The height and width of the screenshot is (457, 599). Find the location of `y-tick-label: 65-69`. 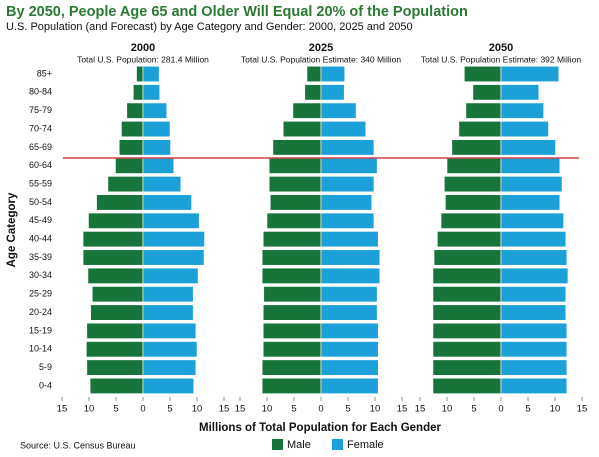

y-tick-label: 65-69 is located at coordinates (40, 147).